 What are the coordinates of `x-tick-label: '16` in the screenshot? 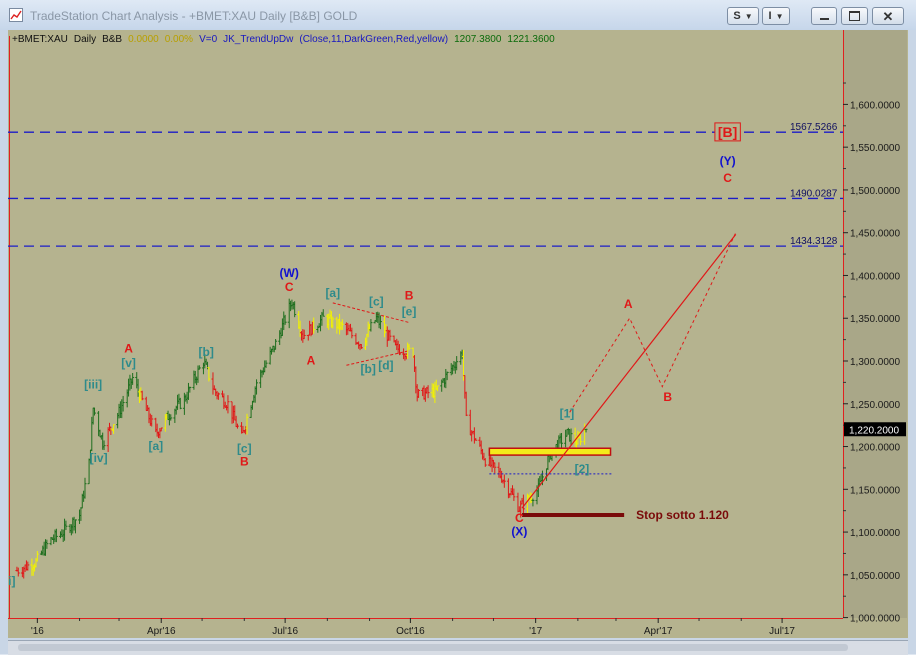 It's located at (37, 631).